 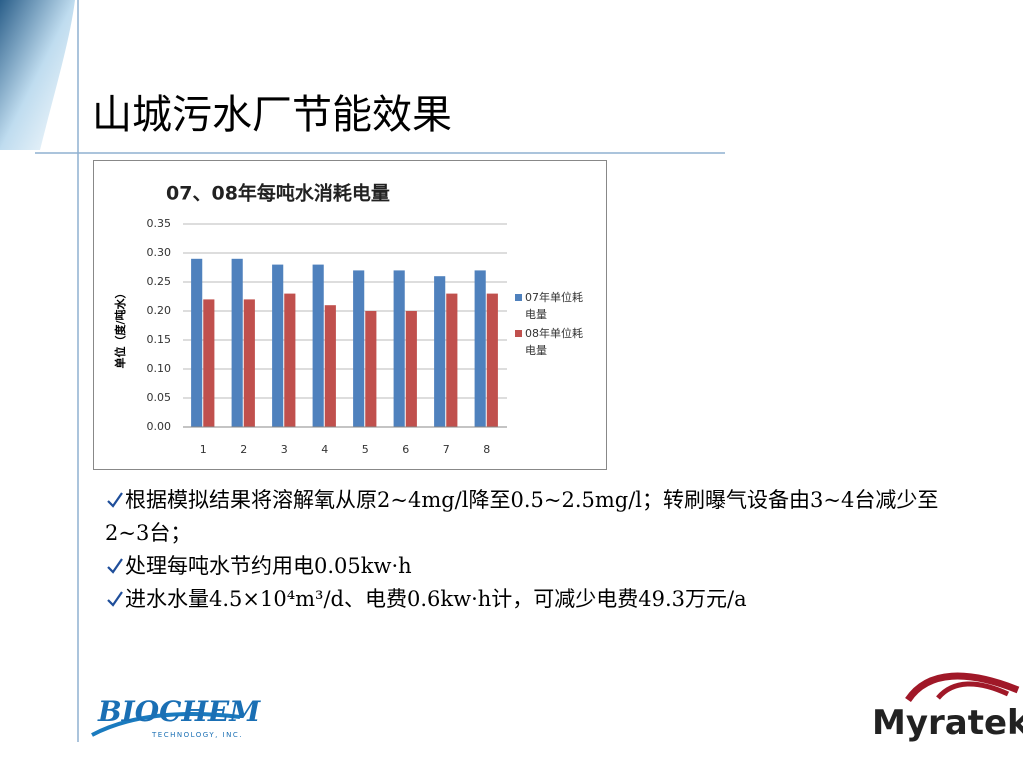 What do you see at coordinates (159, 339) in the screenshot?
I see `y-tick-label: 0.15` at bounding box center [159, 339].